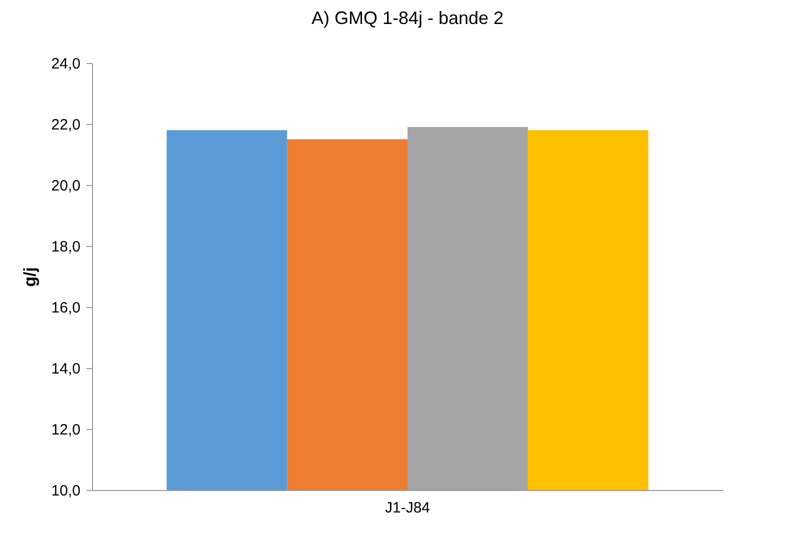 This screenshot has width=787, height=544. Describe the element at coordinates (65, 491) in the screenshot. I see `y-tick-label: 10,0` at that location.